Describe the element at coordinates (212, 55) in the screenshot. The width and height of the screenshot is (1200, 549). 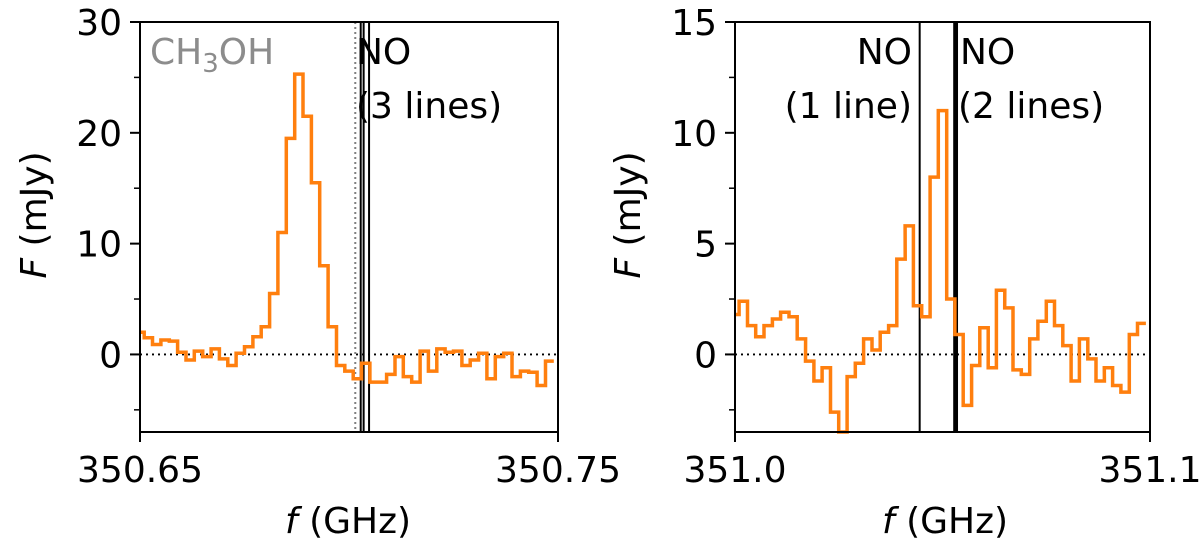
I see `ch3oh-label: CH3OH` at that location.